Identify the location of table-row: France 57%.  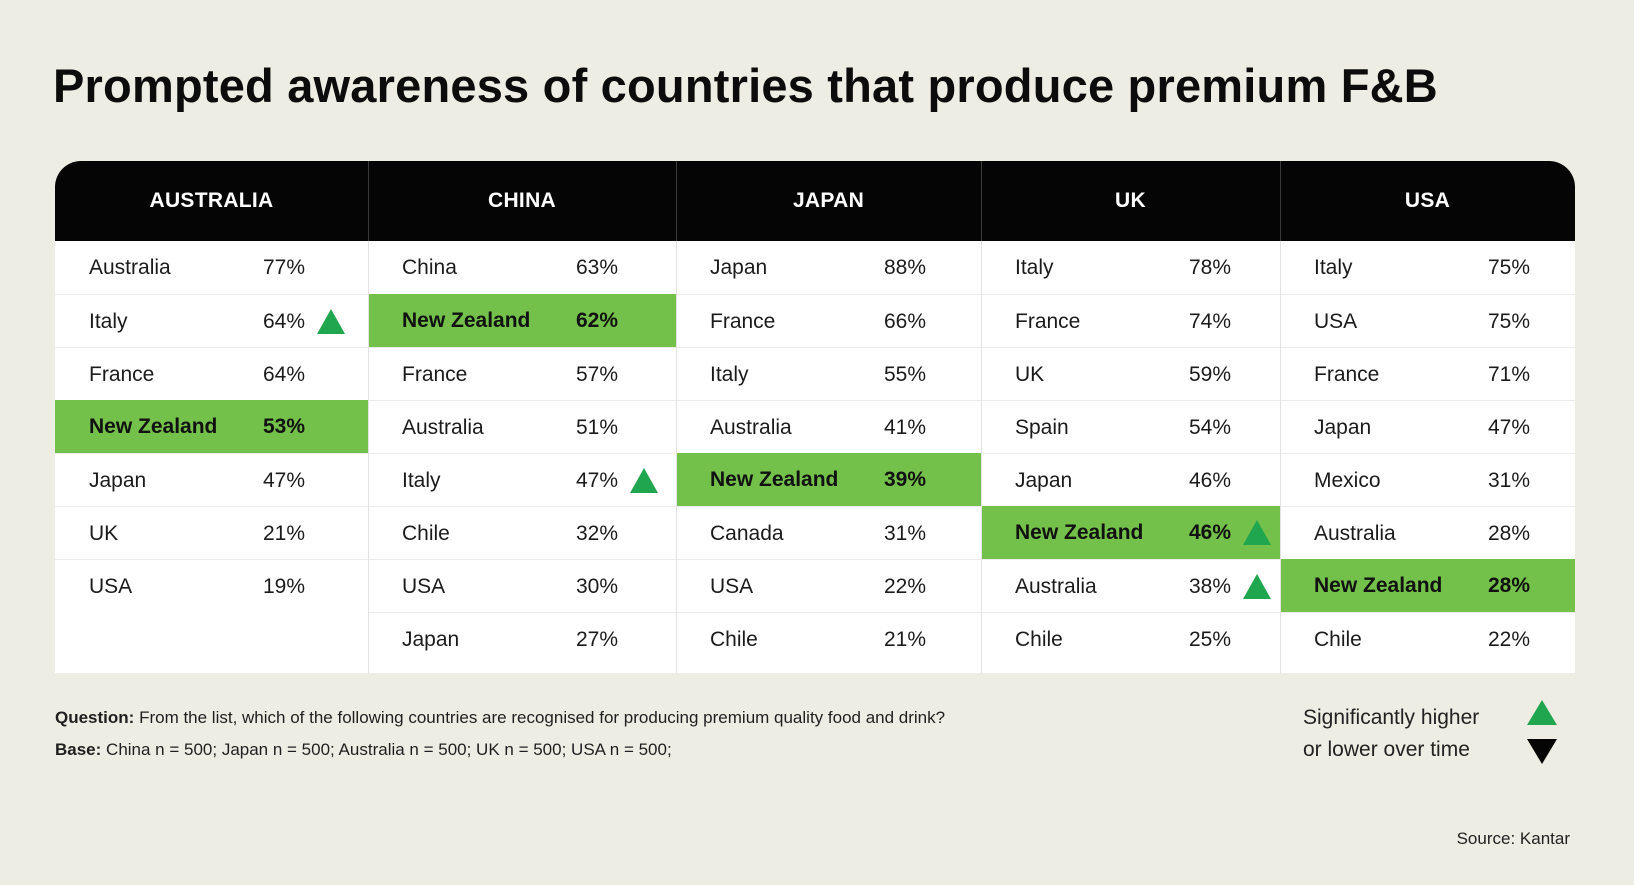
(522, 373).